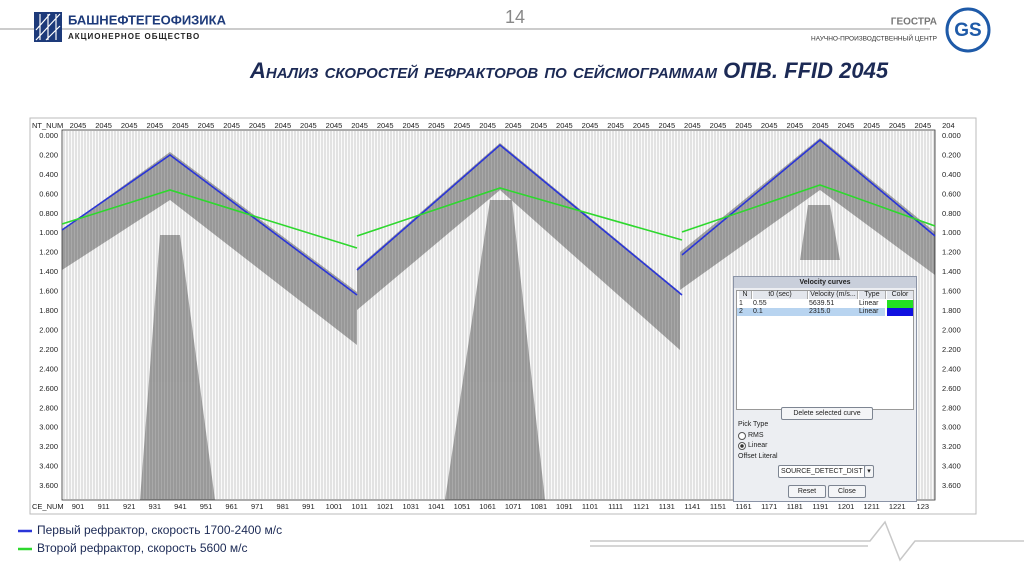  I want to click on select-arrow: ▾, so click(869, 471).